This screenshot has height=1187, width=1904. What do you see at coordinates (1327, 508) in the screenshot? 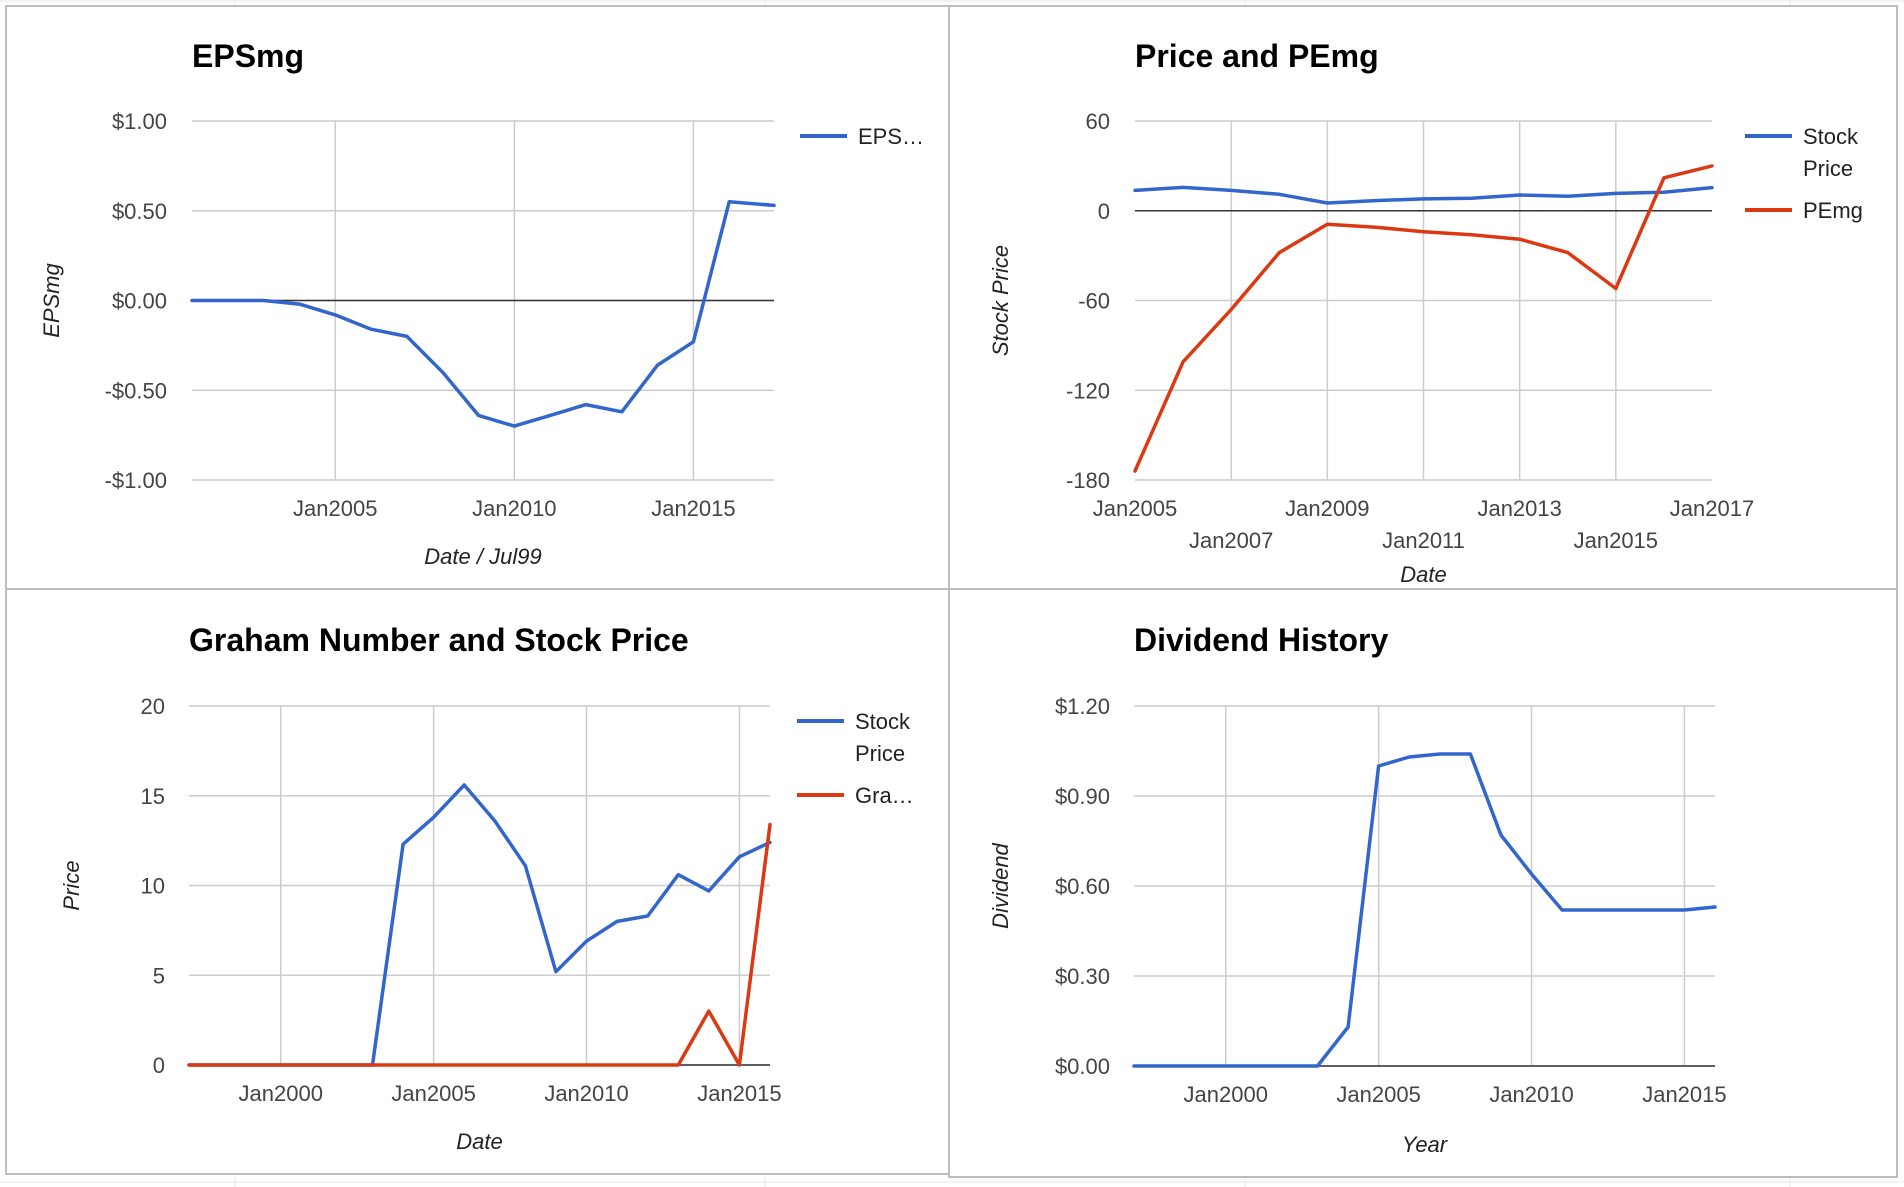
I see `x-tick-label: Jan2009` at bounding box center [1327, 508].